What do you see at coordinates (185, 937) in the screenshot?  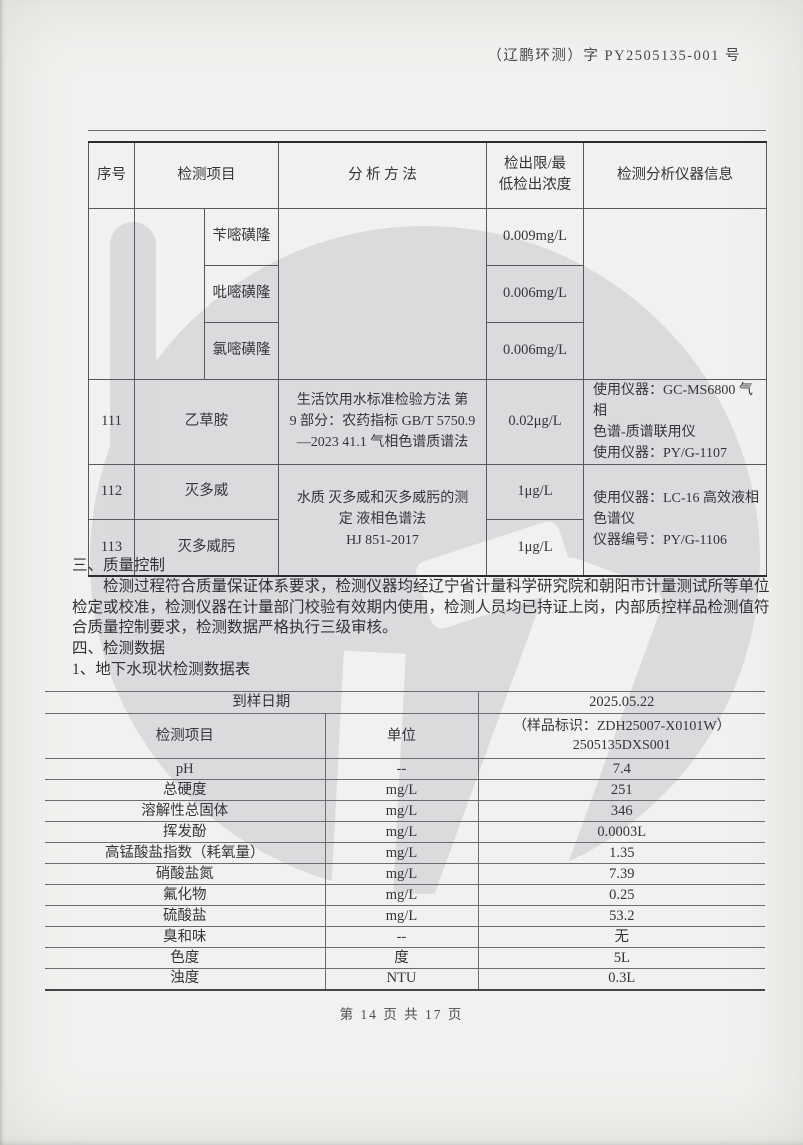 I see `parameter-name: 臭和味` at bounding box center [185, 937].